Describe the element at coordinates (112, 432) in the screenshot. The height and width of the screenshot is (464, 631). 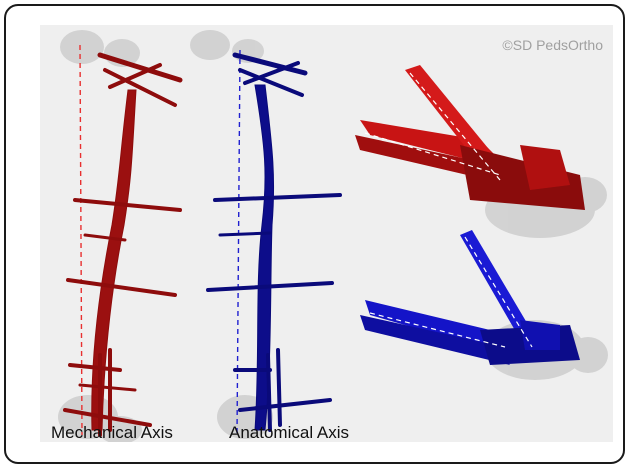
I see `mechanical-axis-caption: Mechanical Axis` at that location.